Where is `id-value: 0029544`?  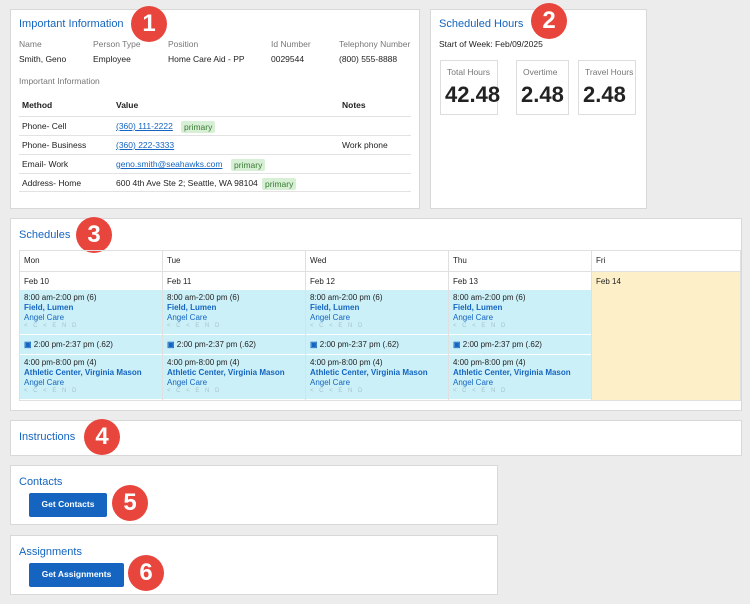 id-value: 0029544 is located at coordinates (288, 59).